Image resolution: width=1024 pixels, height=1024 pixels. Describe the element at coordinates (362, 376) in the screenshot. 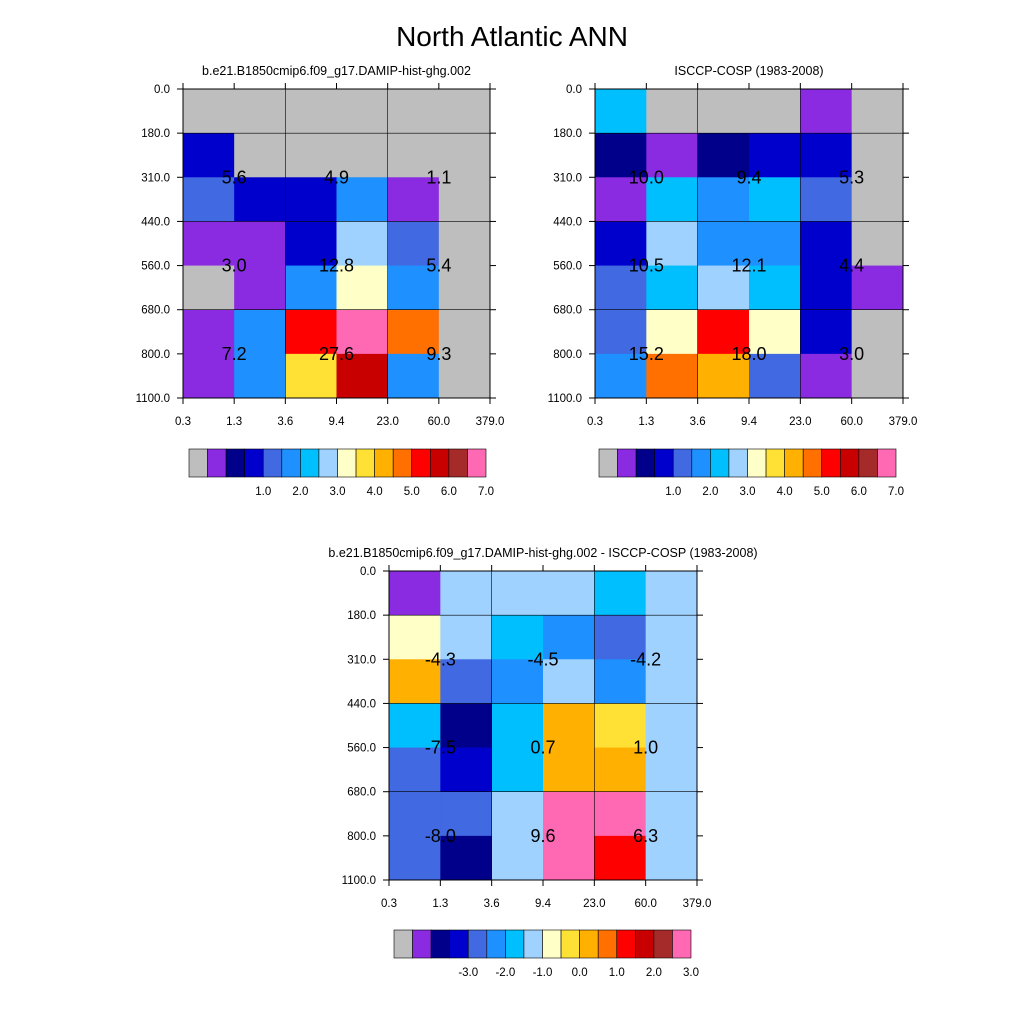

I see `panel-1-cell-r7-c4` at that location.